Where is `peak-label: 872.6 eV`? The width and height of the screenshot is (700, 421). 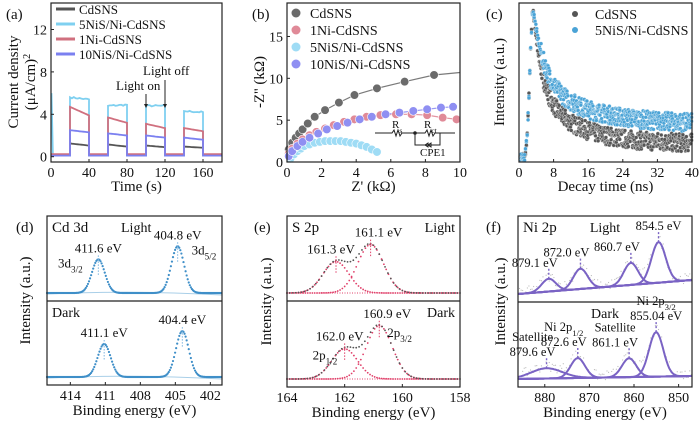
peak-label: 872.6 eV is located at coordinates (564, 342).